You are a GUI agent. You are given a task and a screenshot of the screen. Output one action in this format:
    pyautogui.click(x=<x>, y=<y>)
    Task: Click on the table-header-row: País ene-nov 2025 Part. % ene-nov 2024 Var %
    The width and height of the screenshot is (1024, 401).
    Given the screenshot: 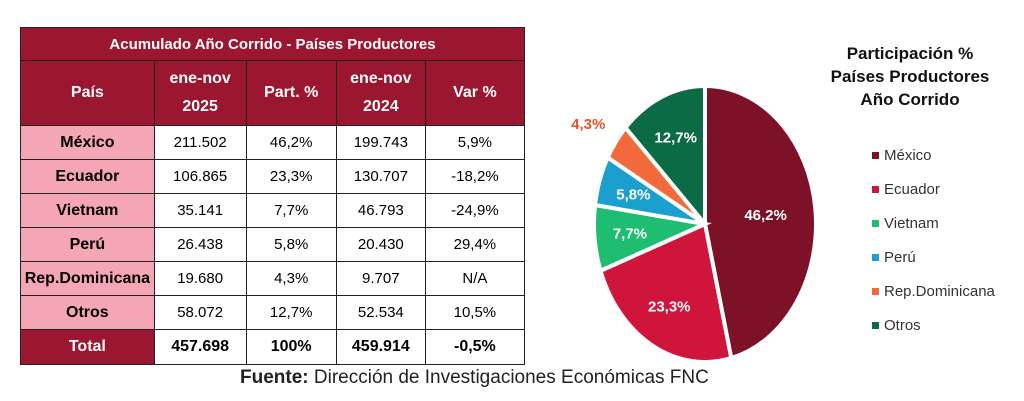 What is the action you would take?
    pyautogui.click(x=273, y=93)
    